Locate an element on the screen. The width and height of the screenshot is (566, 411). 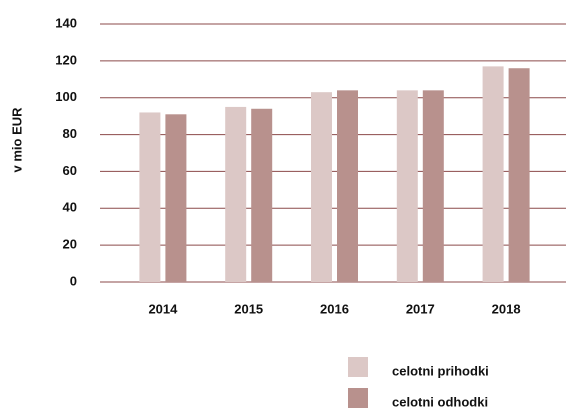
y-tick-label: 20 is located at coordinates (70, 244).